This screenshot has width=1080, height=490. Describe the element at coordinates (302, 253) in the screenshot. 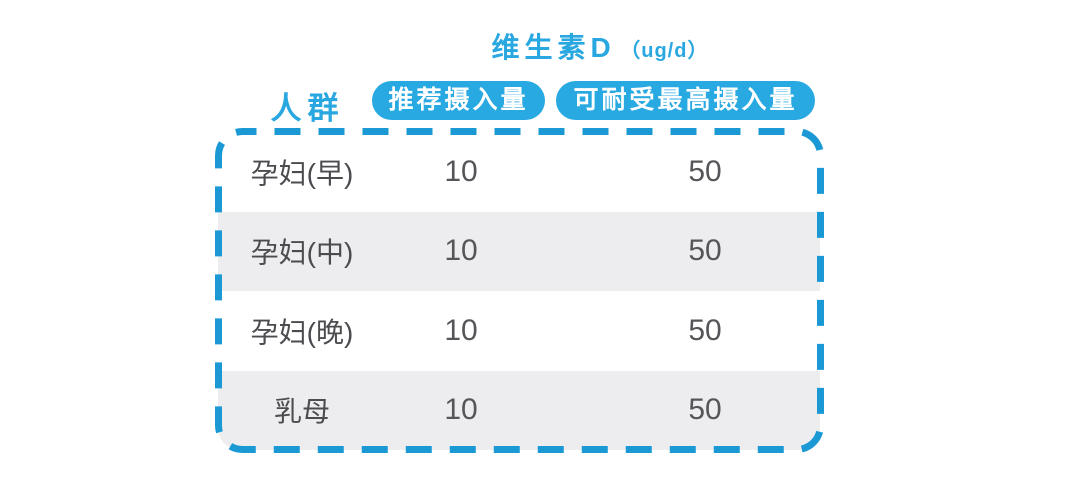

I see `row-group-label: 孕妇(中)` at that location.